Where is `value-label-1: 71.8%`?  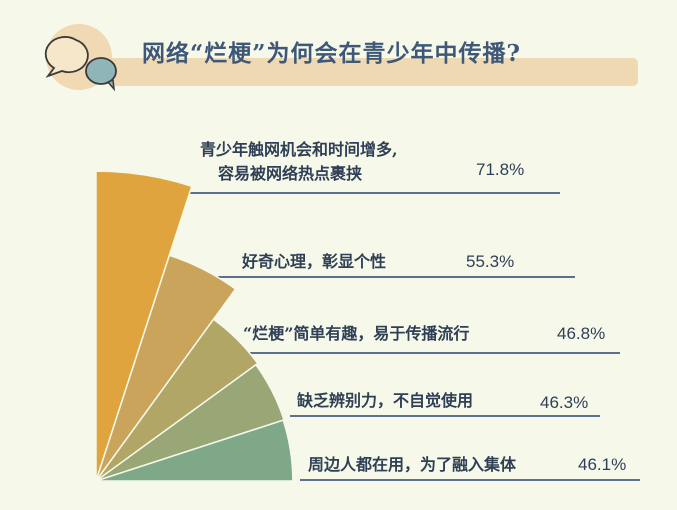
value-label-1: 71.8% is located at coordinates (500, 169).